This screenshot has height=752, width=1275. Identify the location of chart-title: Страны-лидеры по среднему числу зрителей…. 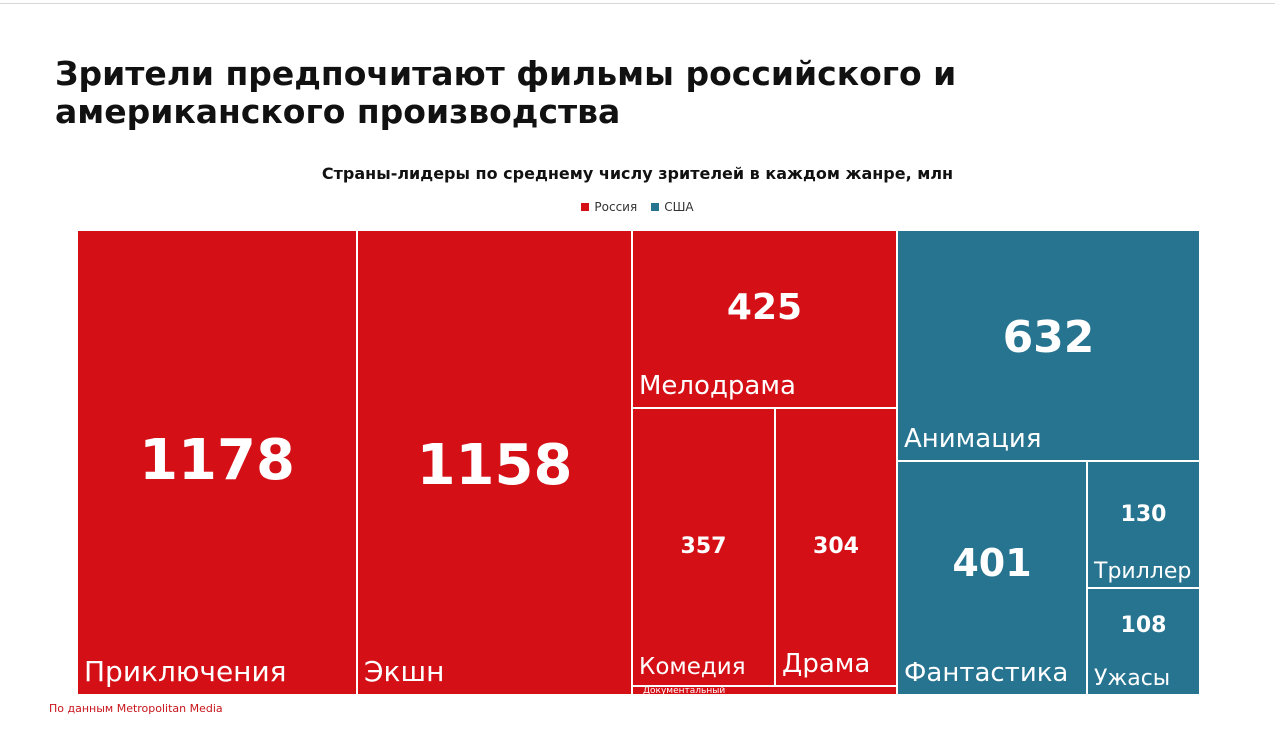
(637, 173).